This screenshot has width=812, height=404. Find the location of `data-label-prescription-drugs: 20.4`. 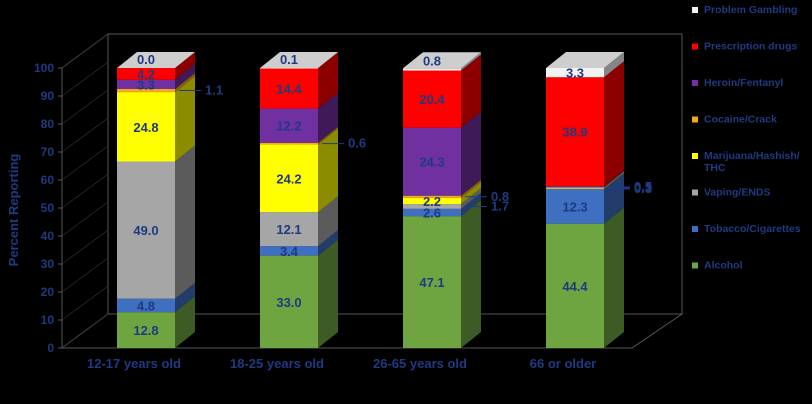

data-label-prescription-drugs: 20.4 is located at coordinates (432, 99).